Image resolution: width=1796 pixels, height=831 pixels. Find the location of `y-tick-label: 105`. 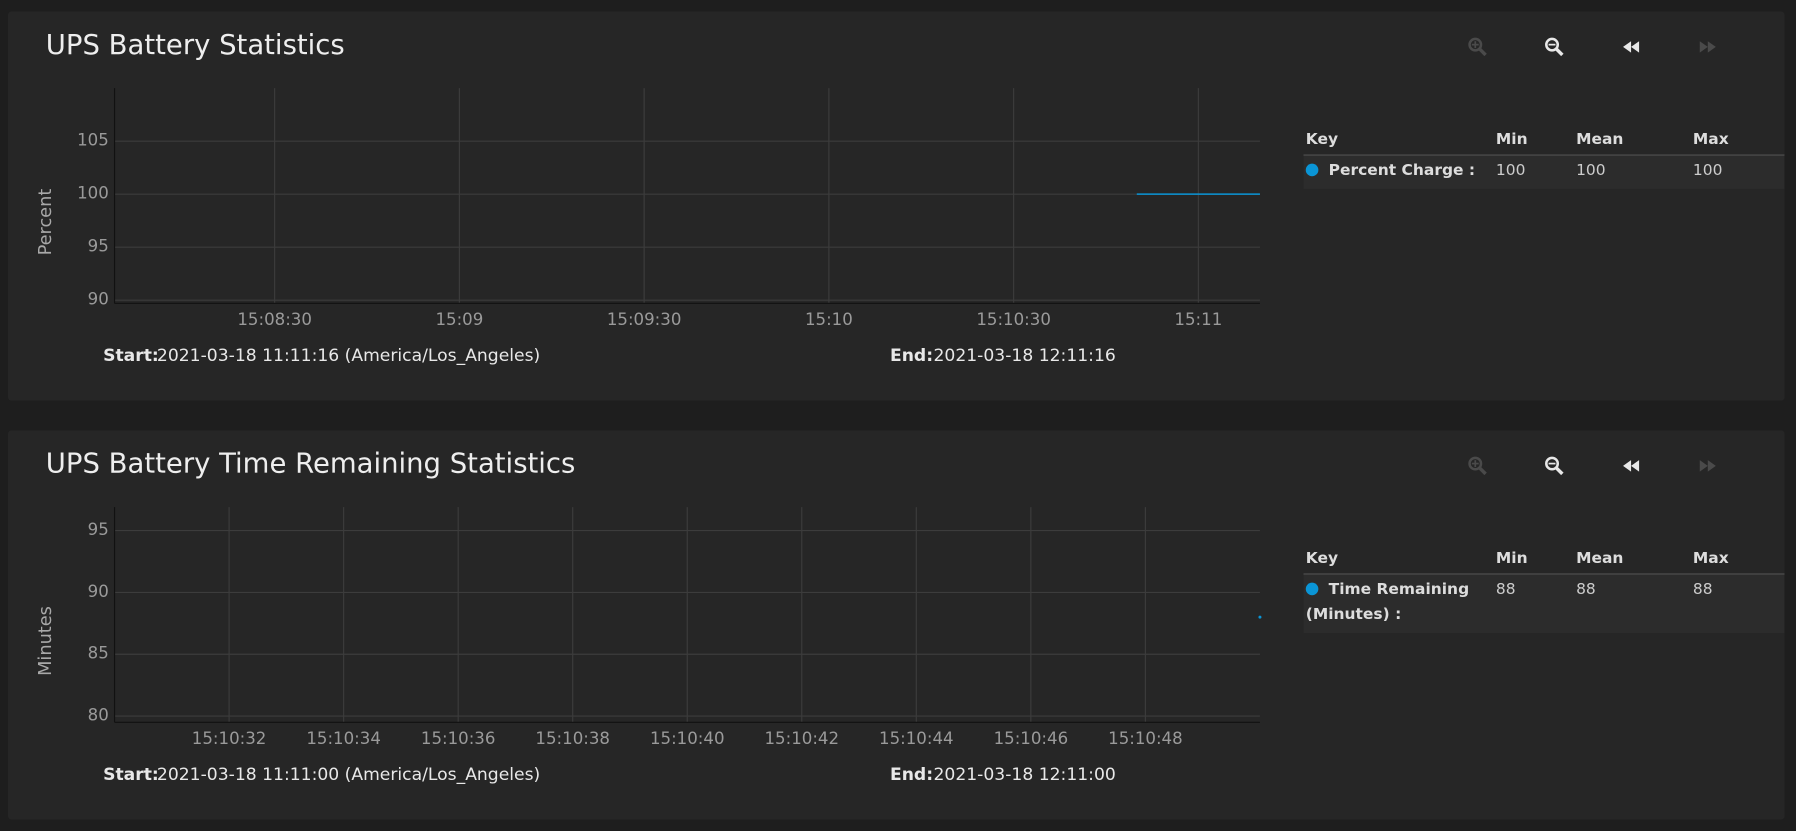

y-tick-label: 105 is located at coordinates (93, 140).